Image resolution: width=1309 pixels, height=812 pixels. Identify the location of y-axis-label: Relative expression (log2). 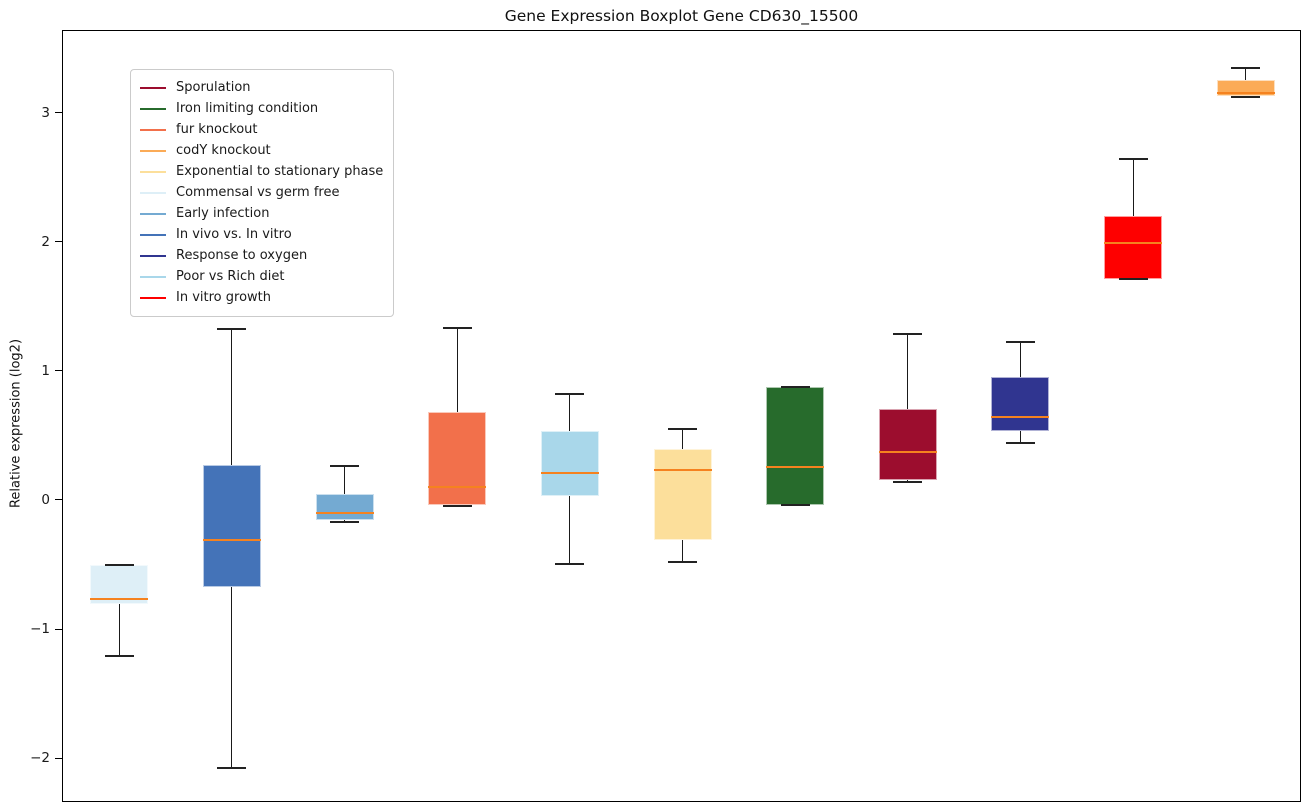
(16, 423).